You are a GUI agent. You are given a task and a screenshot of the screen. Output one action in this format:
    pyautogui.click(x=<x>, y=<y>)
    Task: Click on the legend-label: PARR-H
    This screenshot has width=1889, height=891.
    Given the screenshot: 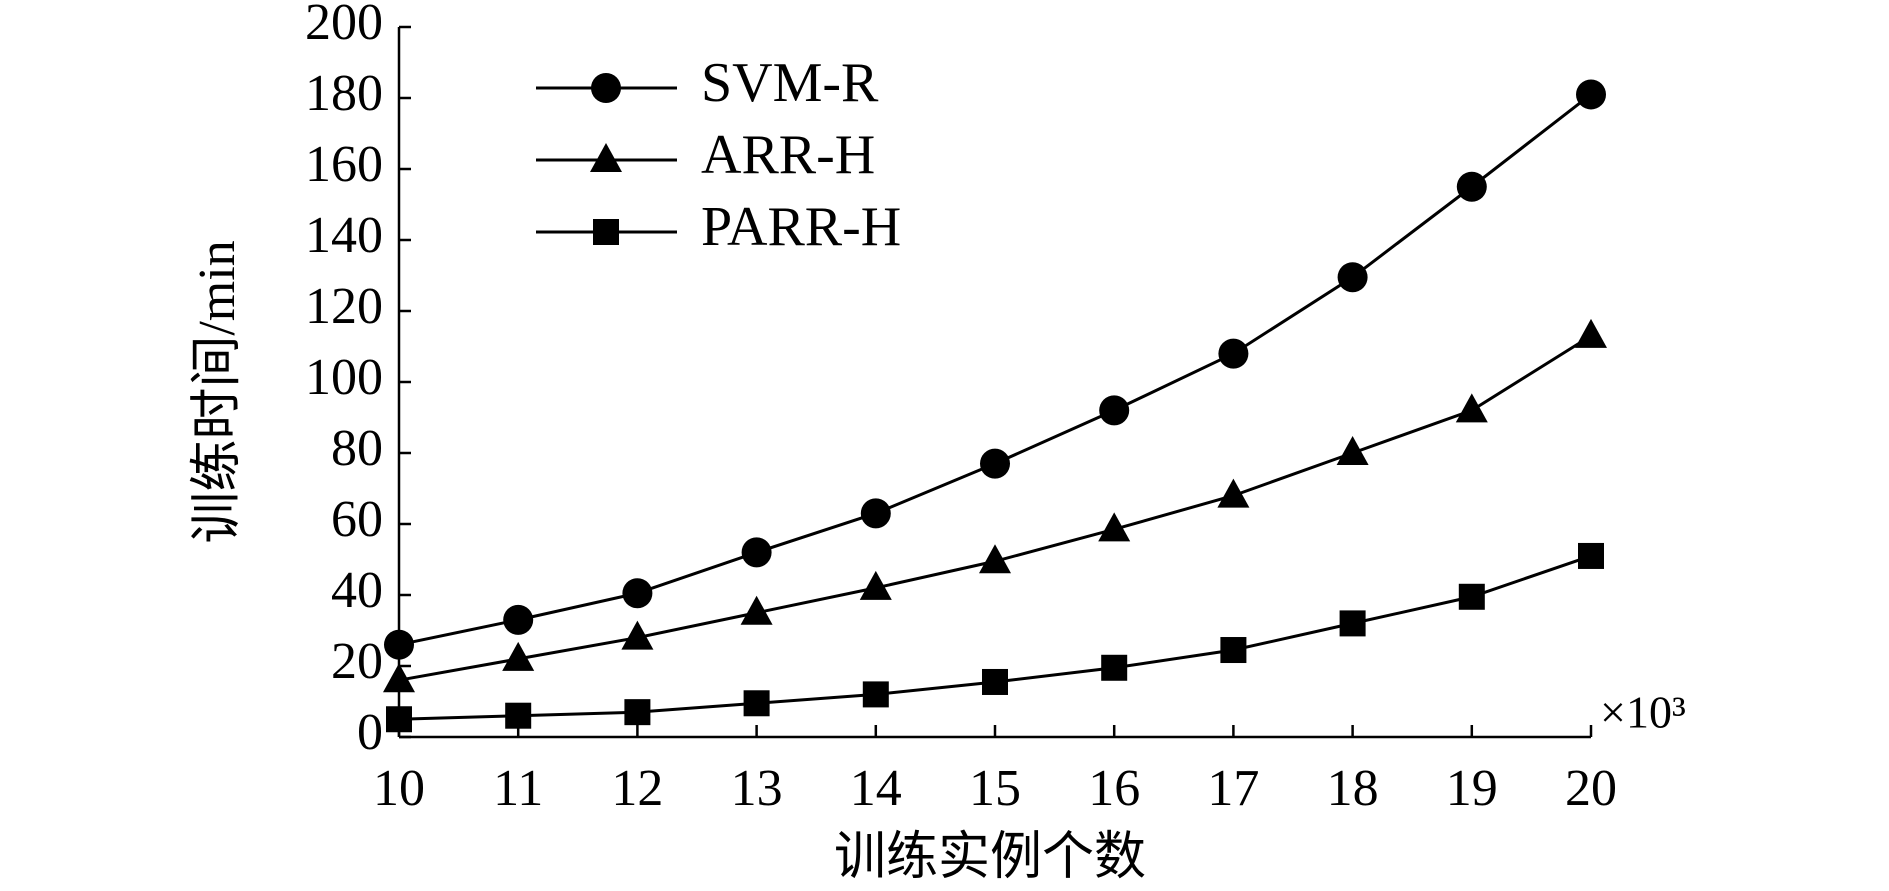 What is the action you would take?
    pyautogui.click(x=801, y=227)
    